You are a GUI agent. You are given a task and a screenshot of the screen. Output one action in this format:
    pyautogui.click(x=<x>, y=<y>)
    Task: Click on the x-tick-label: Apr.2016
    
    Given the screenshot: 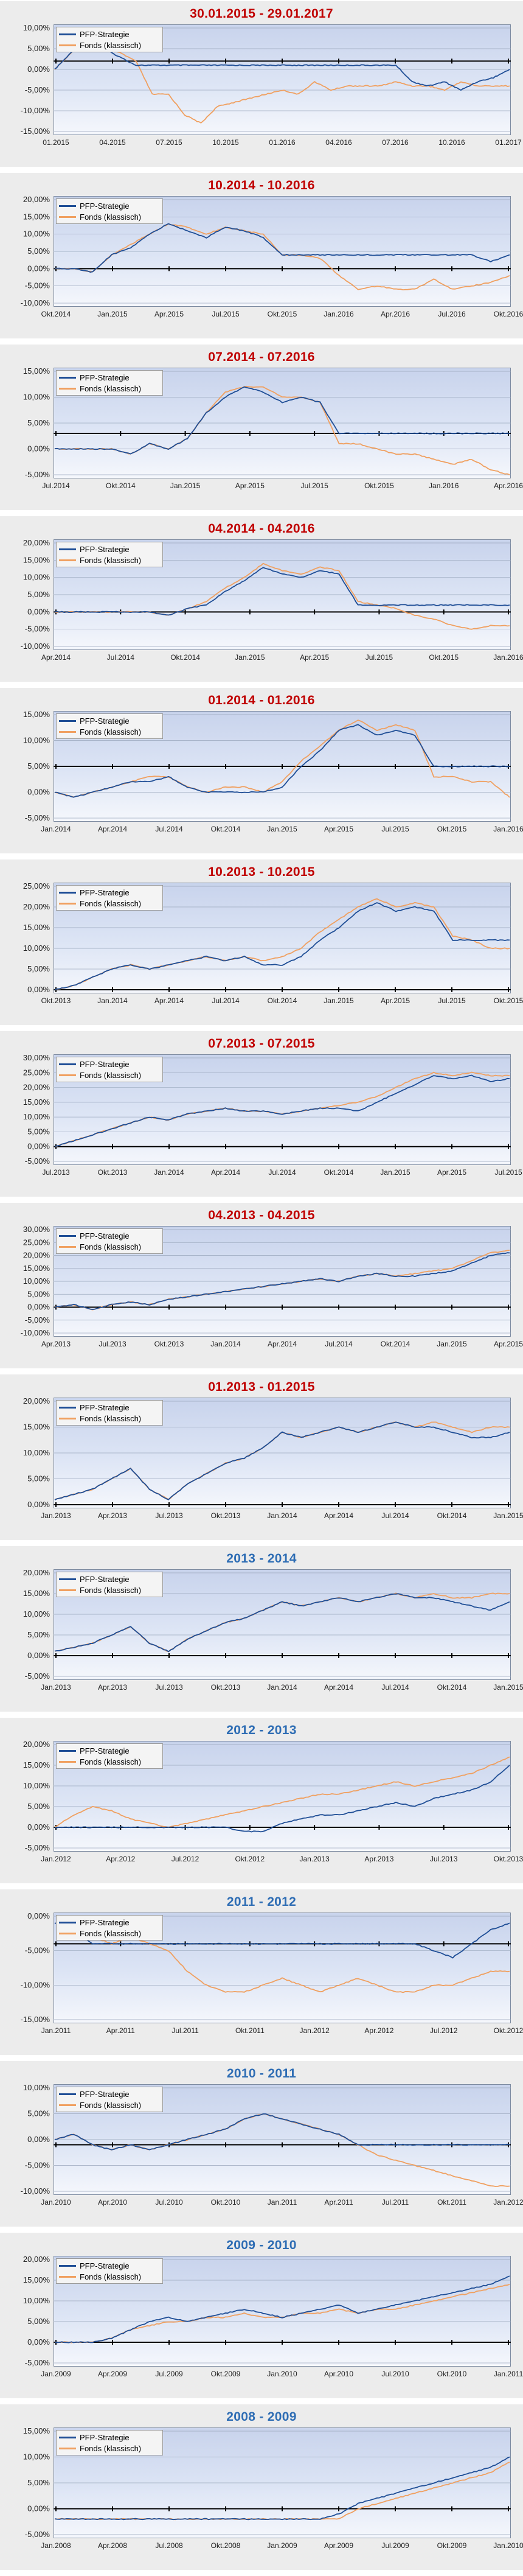 What is the action you would take?
    pyautogui.click(x=396, y=314)
    